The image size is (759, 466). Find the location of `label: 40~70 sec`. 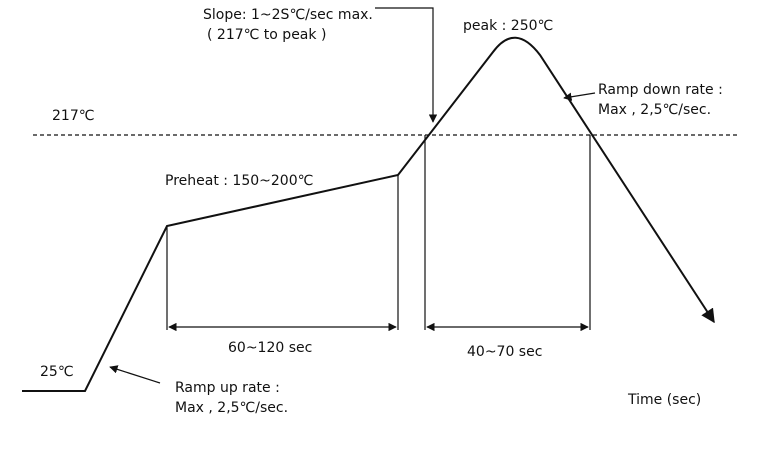

label: 40~70 sec is located at coordinates (504, 352).